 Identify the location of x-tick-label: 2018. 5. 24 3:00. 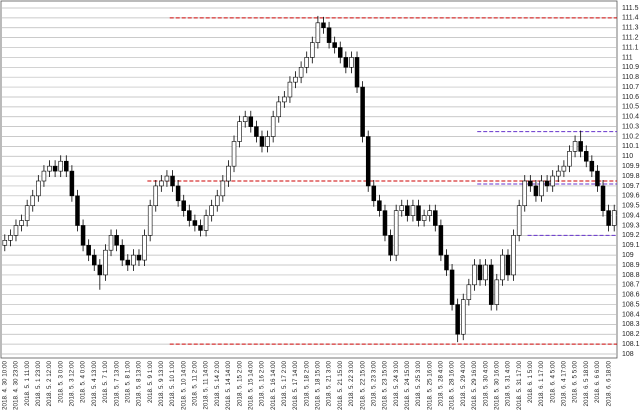
(396, 384).